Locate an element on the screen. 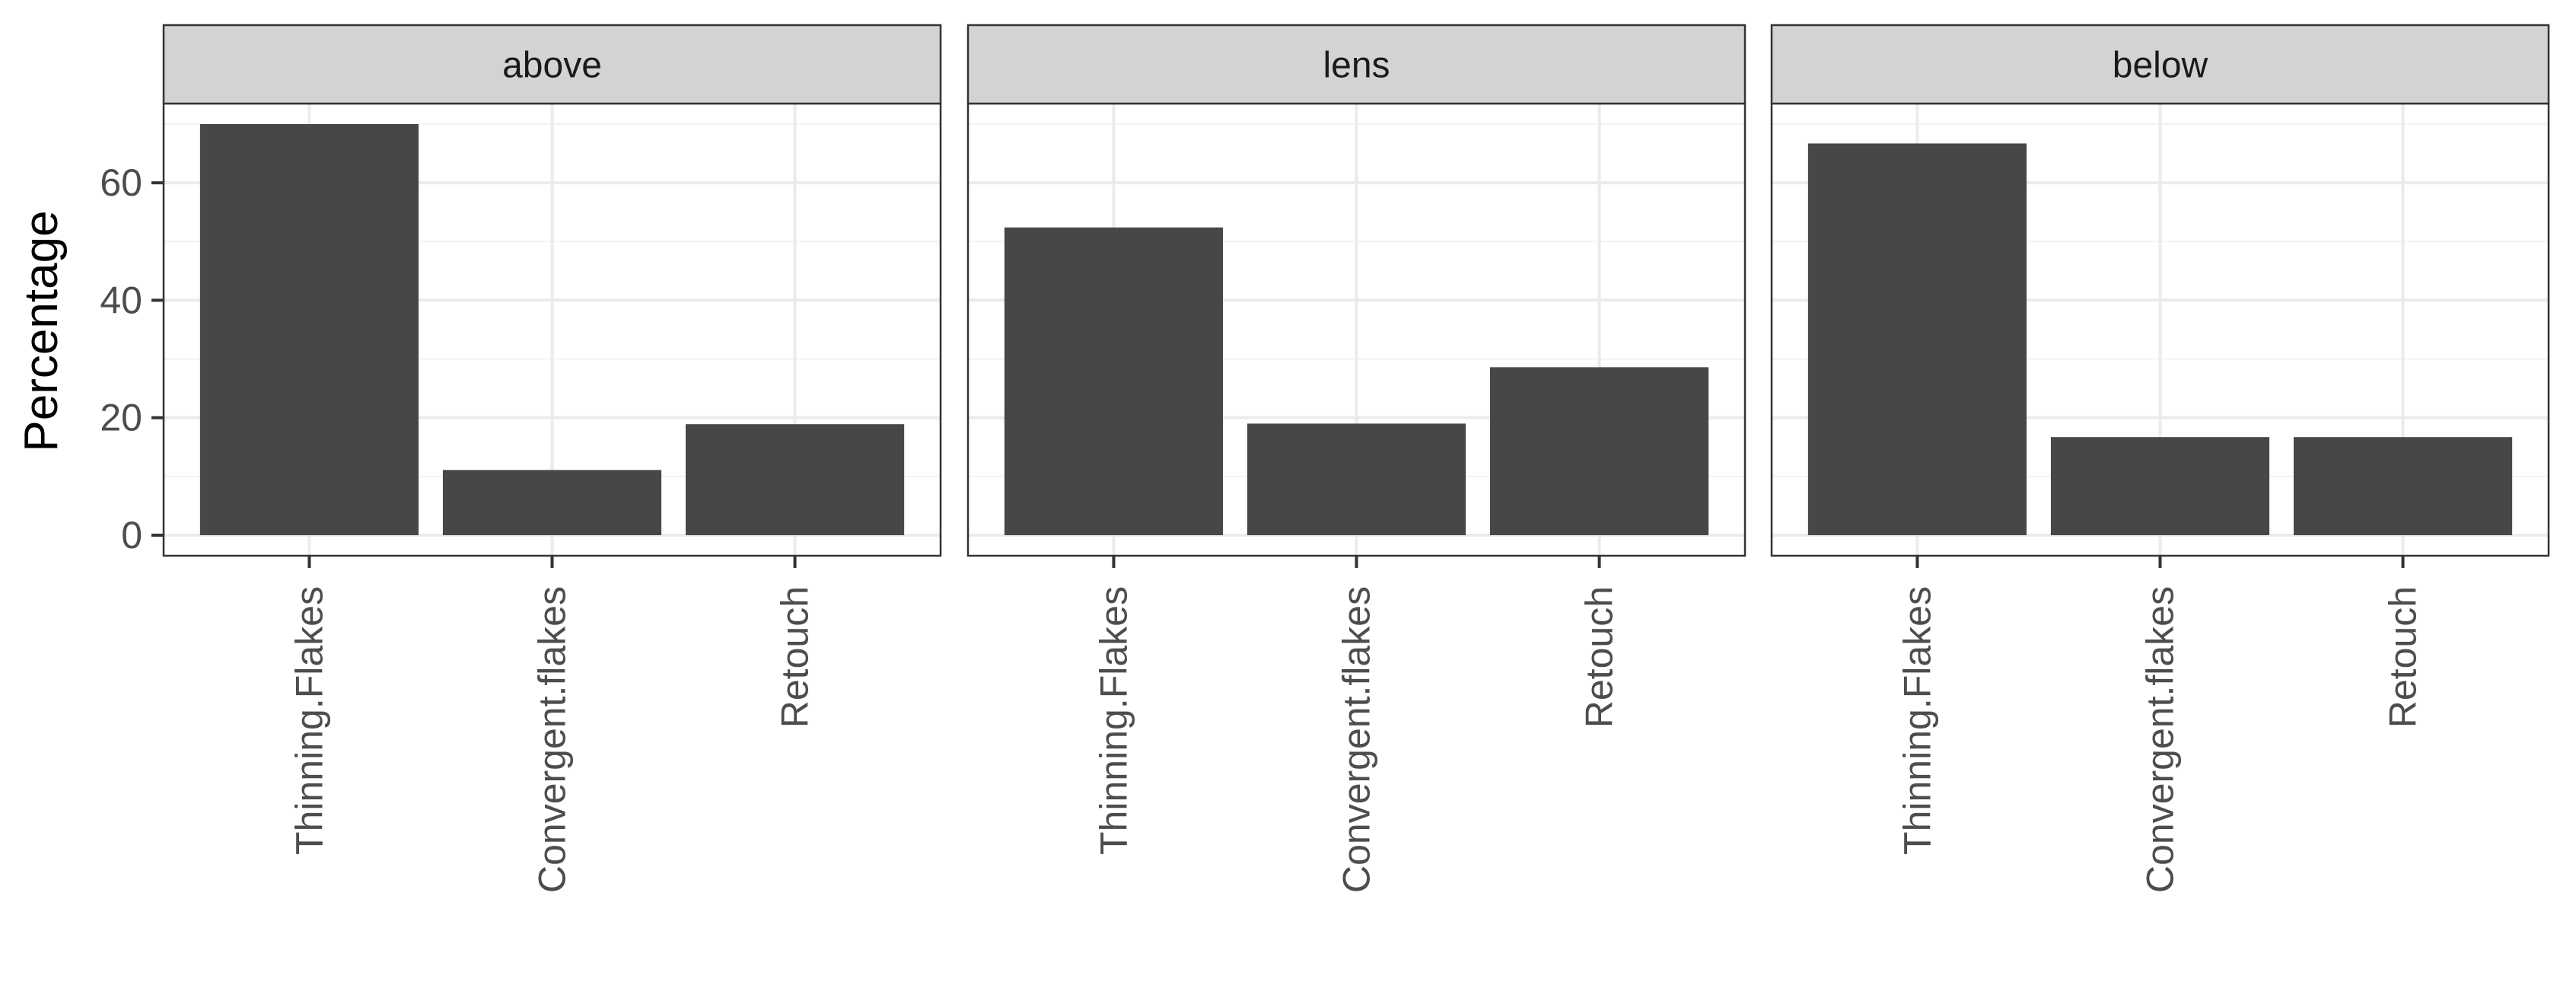  bar-above-Convergent.flakes is located at coordinates (552, 502).